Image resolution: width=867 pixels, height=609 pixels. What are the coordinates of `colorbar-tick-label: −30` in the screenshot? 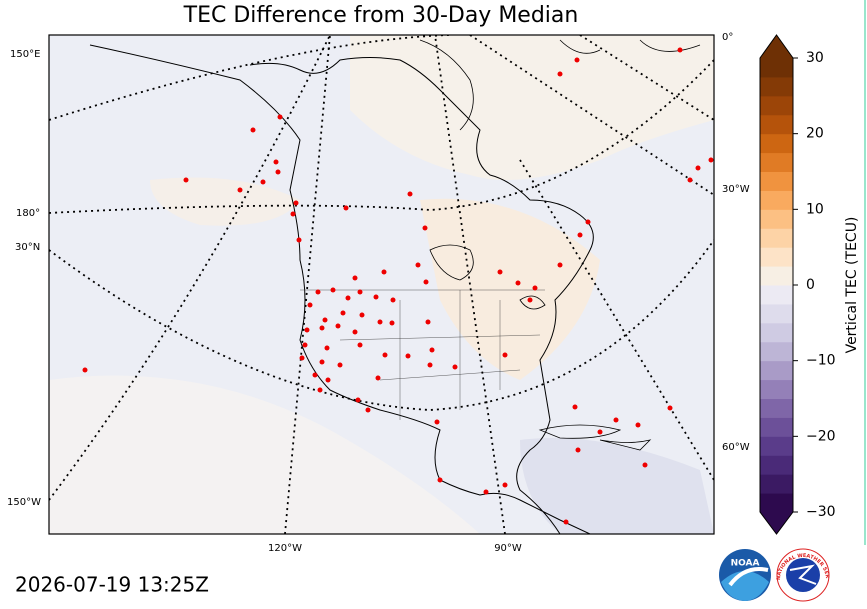 It's located at (821, 512).